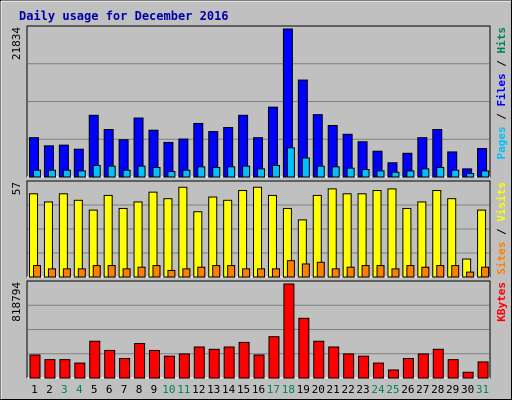 The height and width of the screenshot is (405, 512). What do you see at coordinates (437, 389) in the screenshot?
I see `x-tick-label: 28` at bounding box center [437, 389].